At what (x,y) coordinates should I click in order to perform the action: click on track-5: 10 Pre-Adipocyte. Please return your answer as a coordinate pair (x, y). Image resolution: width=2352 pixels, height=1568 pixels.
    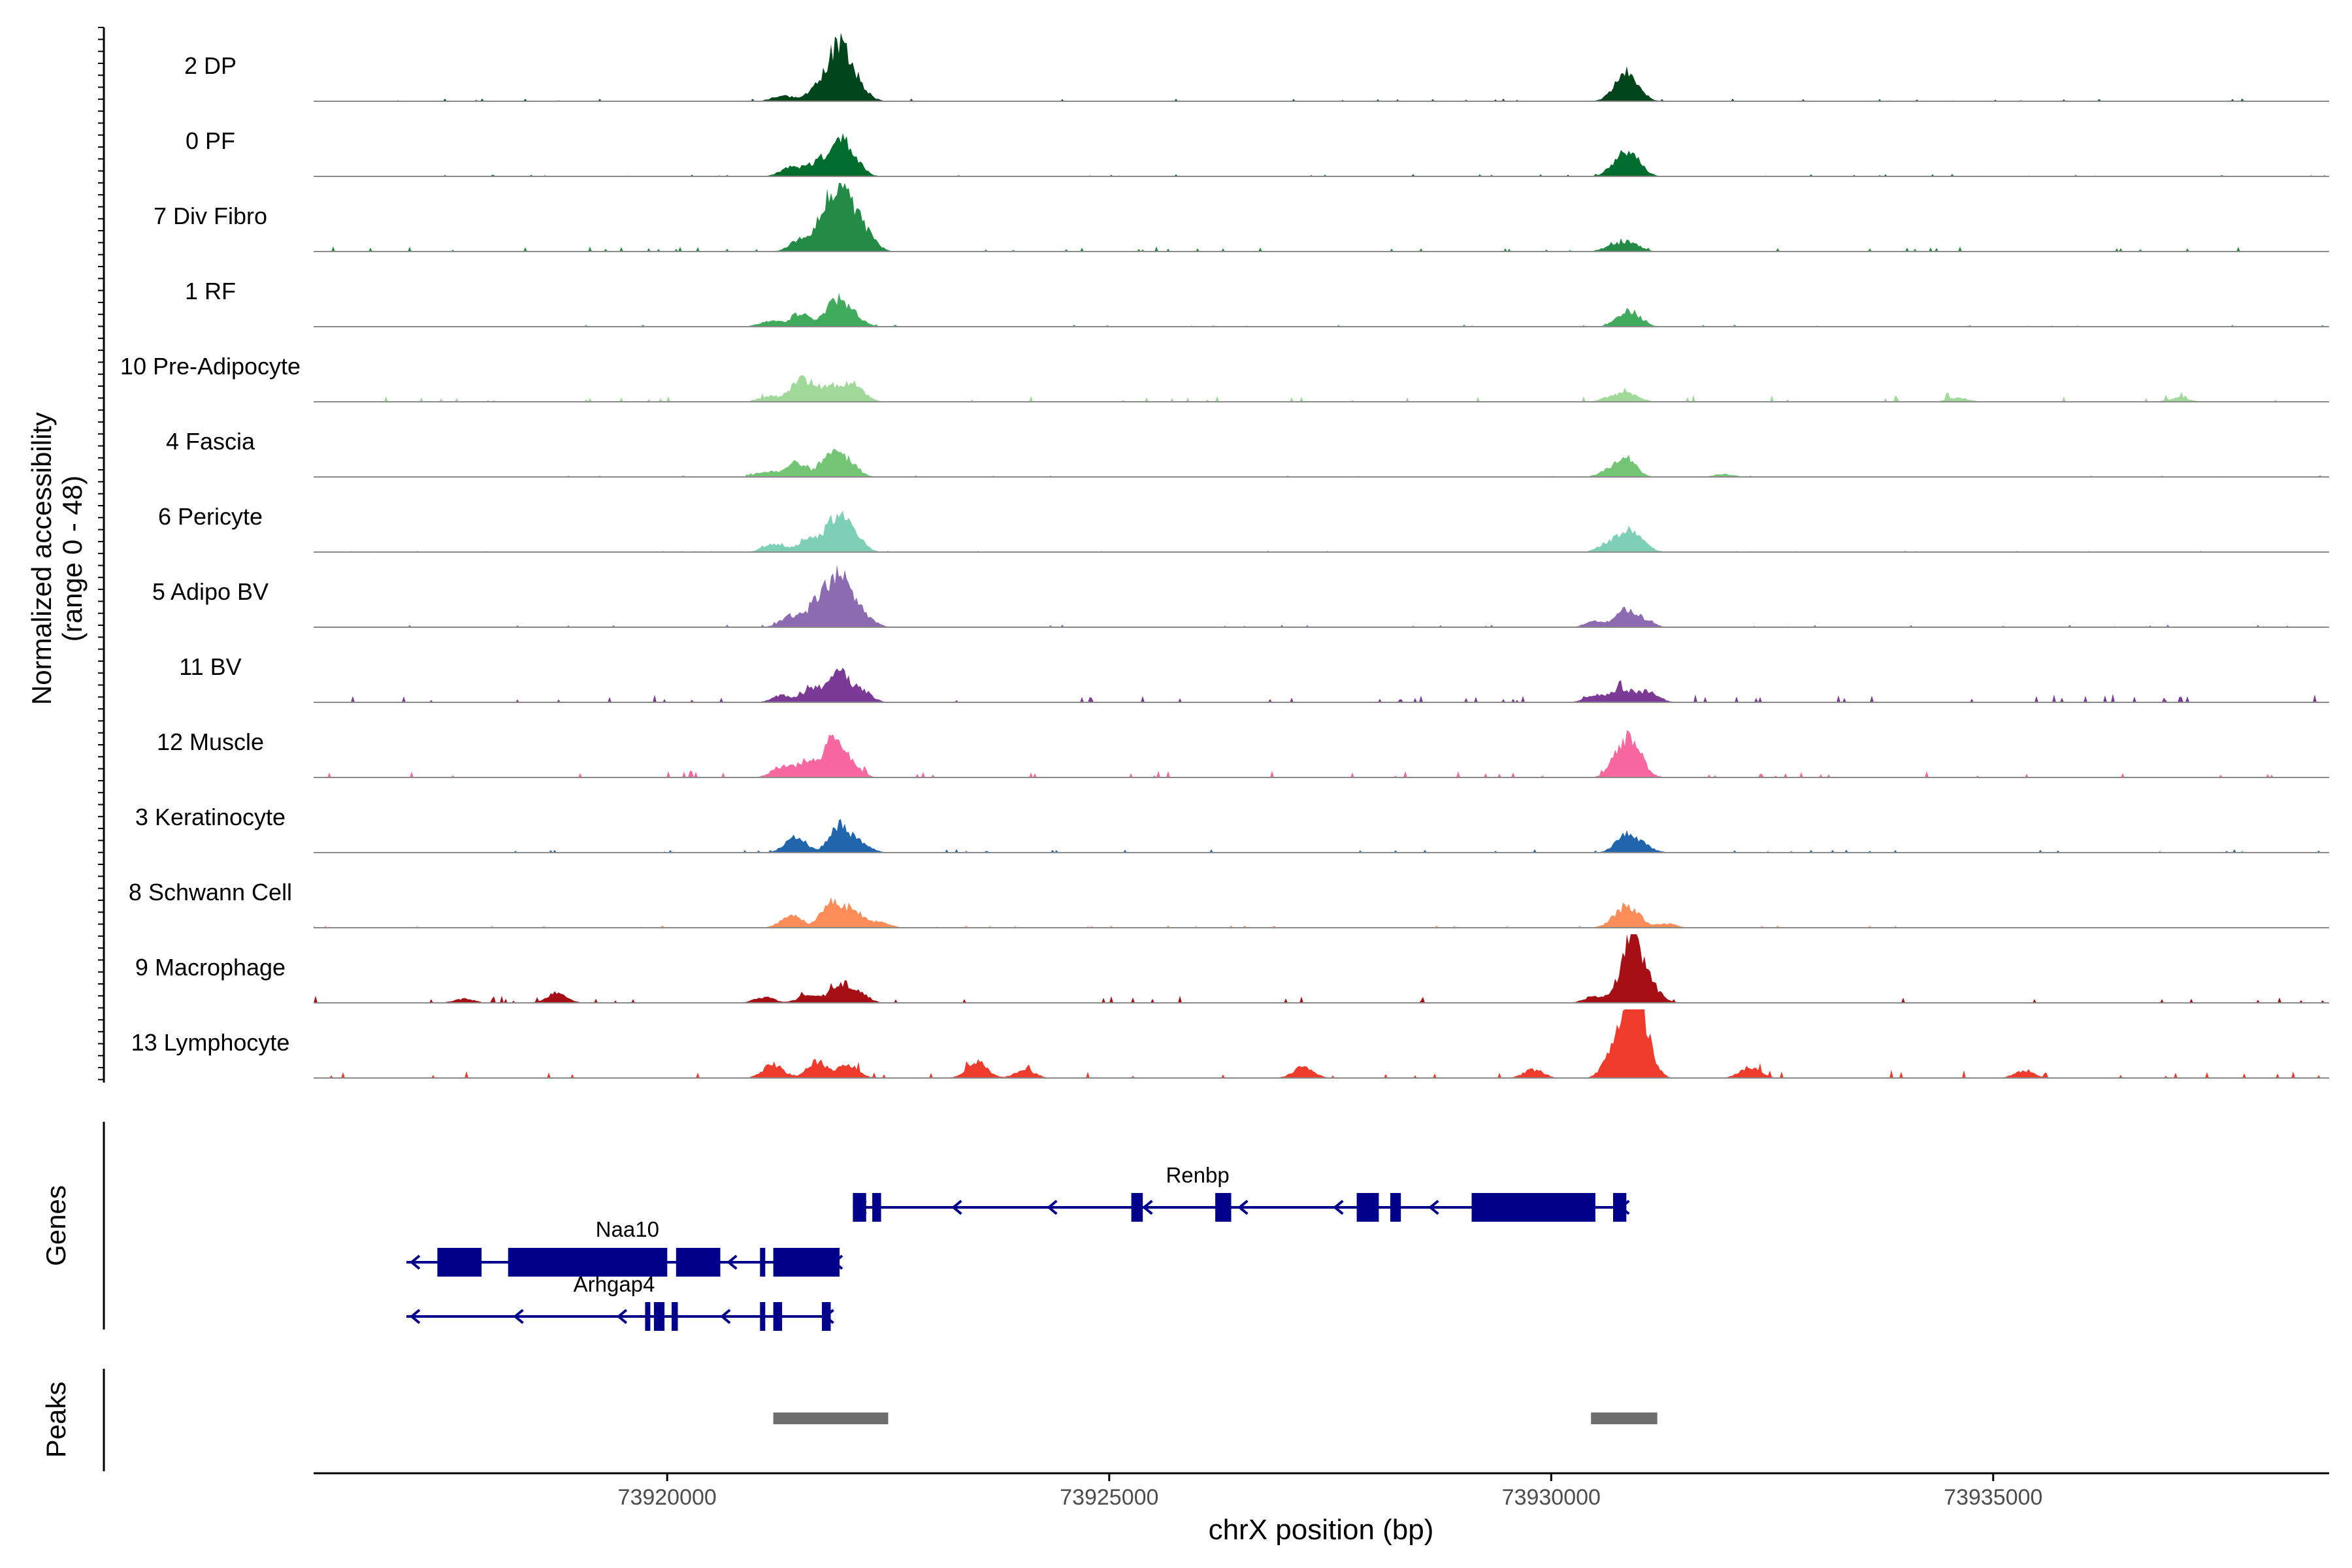
    Looking at the image, I should click on (1224, 377).